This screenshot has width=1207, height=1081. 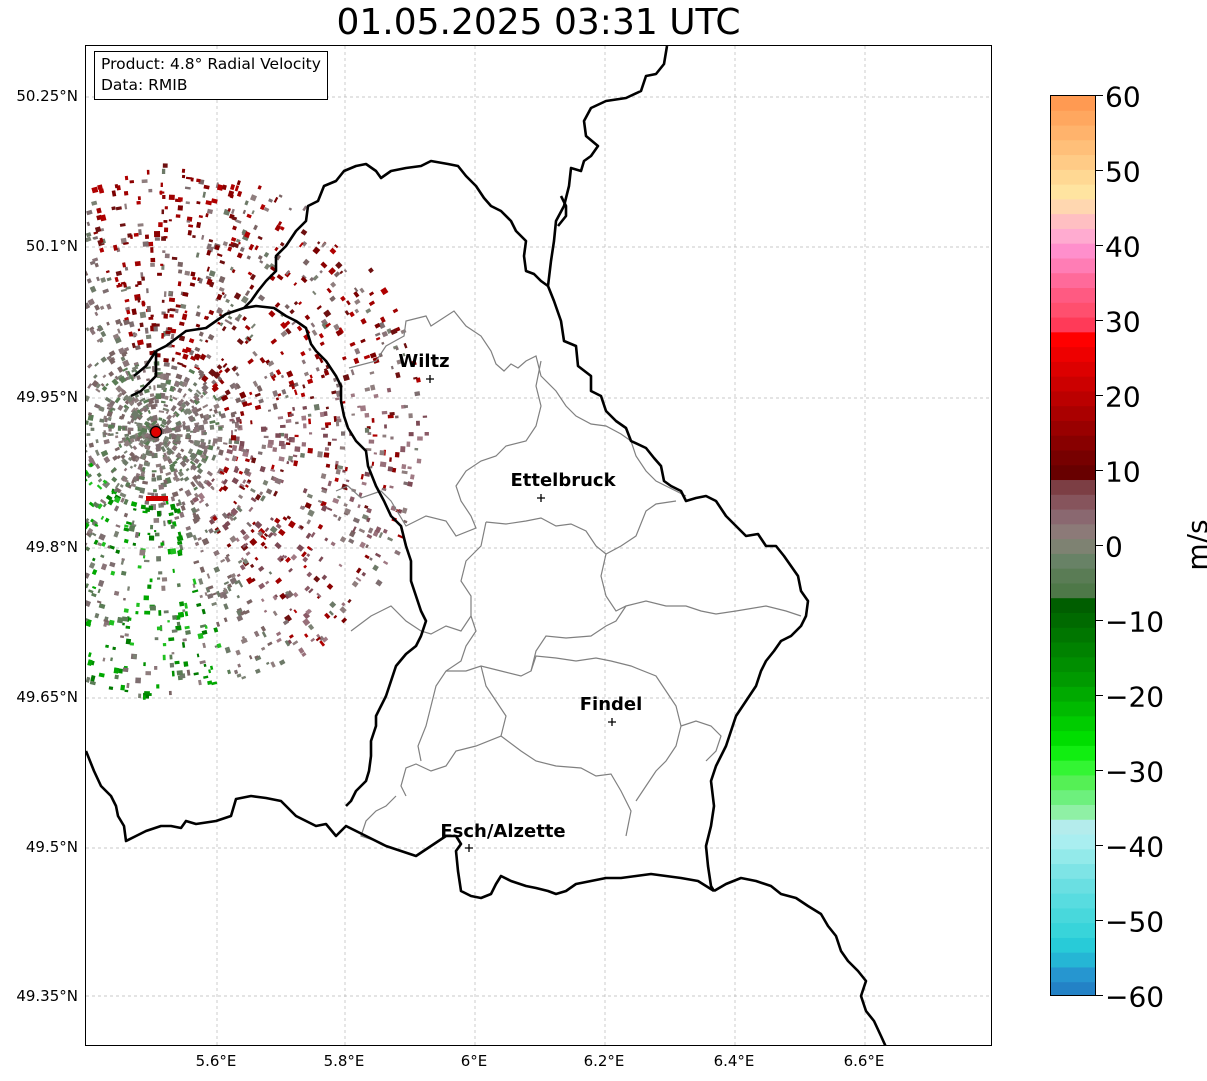 What do you see at coordinates (344, 1061) in the screenshot?
I see `lon-label: 5.8°E` at bounding box center [344, 1061].